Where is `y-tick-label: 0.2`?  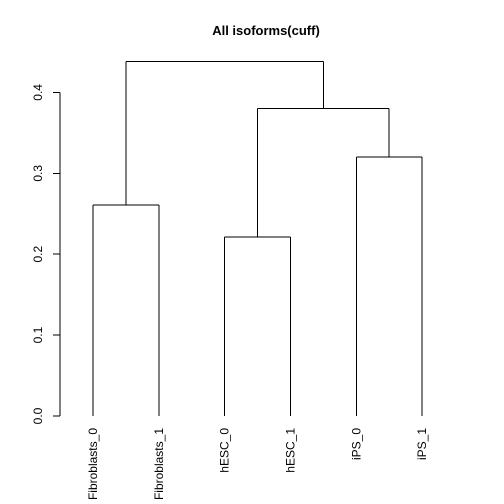
y-tick-label: 0.2 is located at coordinates (38, 254).